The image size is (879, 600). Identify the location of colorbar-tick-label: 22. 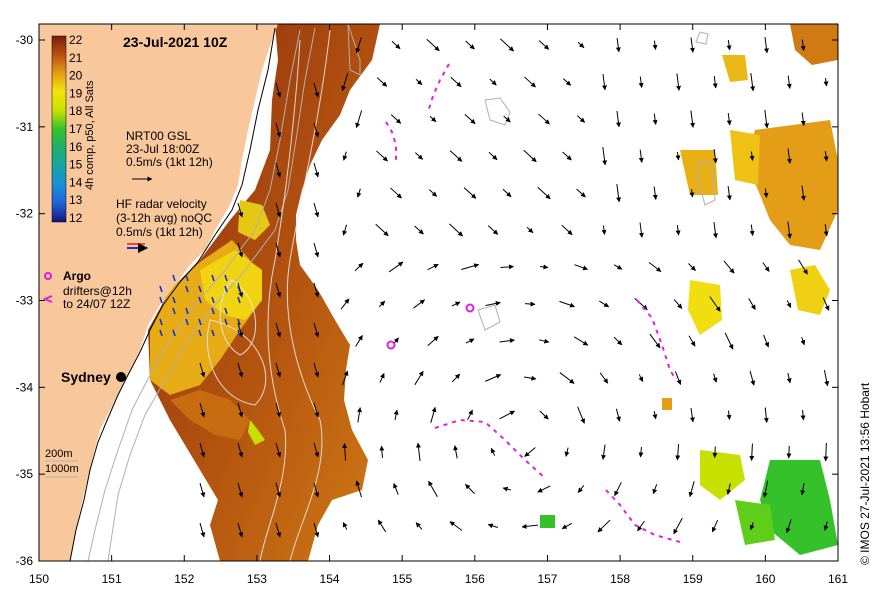
(76, 40).